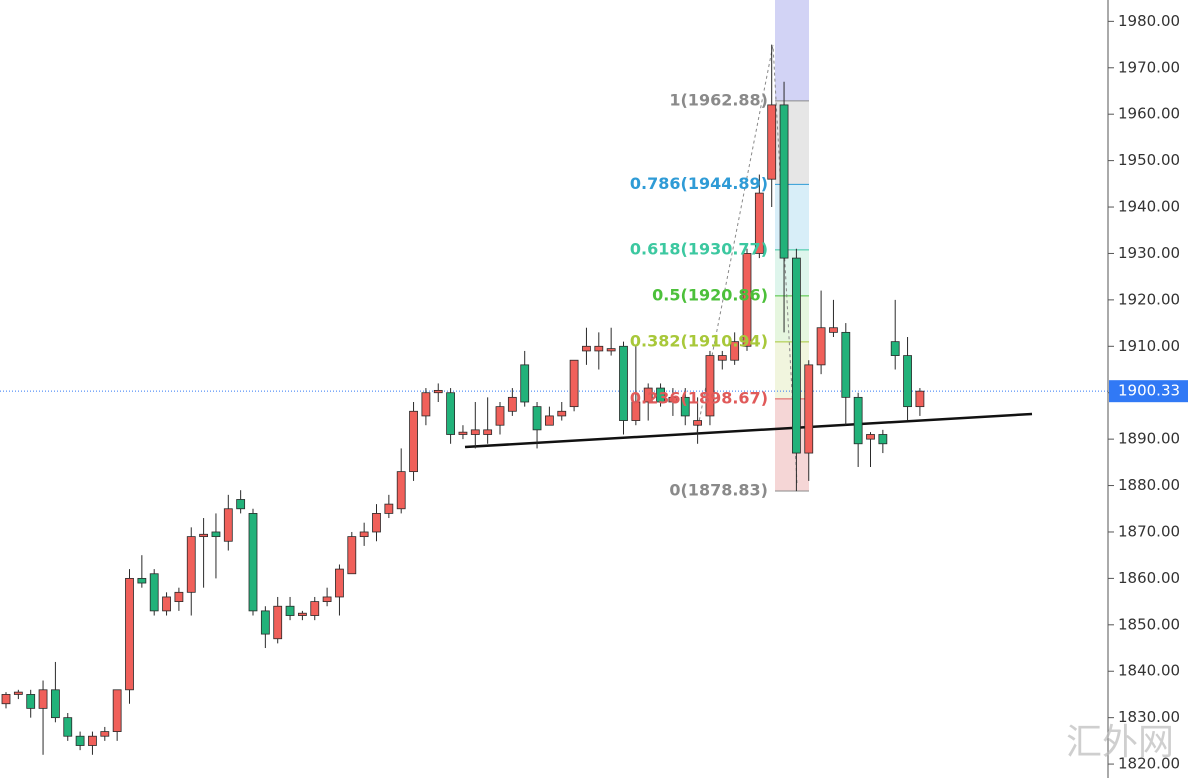 The image size is (1188, 778). Describe the element at coordinates (1149, 253) in the screenshot. I see `y-tick-label: 1930.00` at that location.